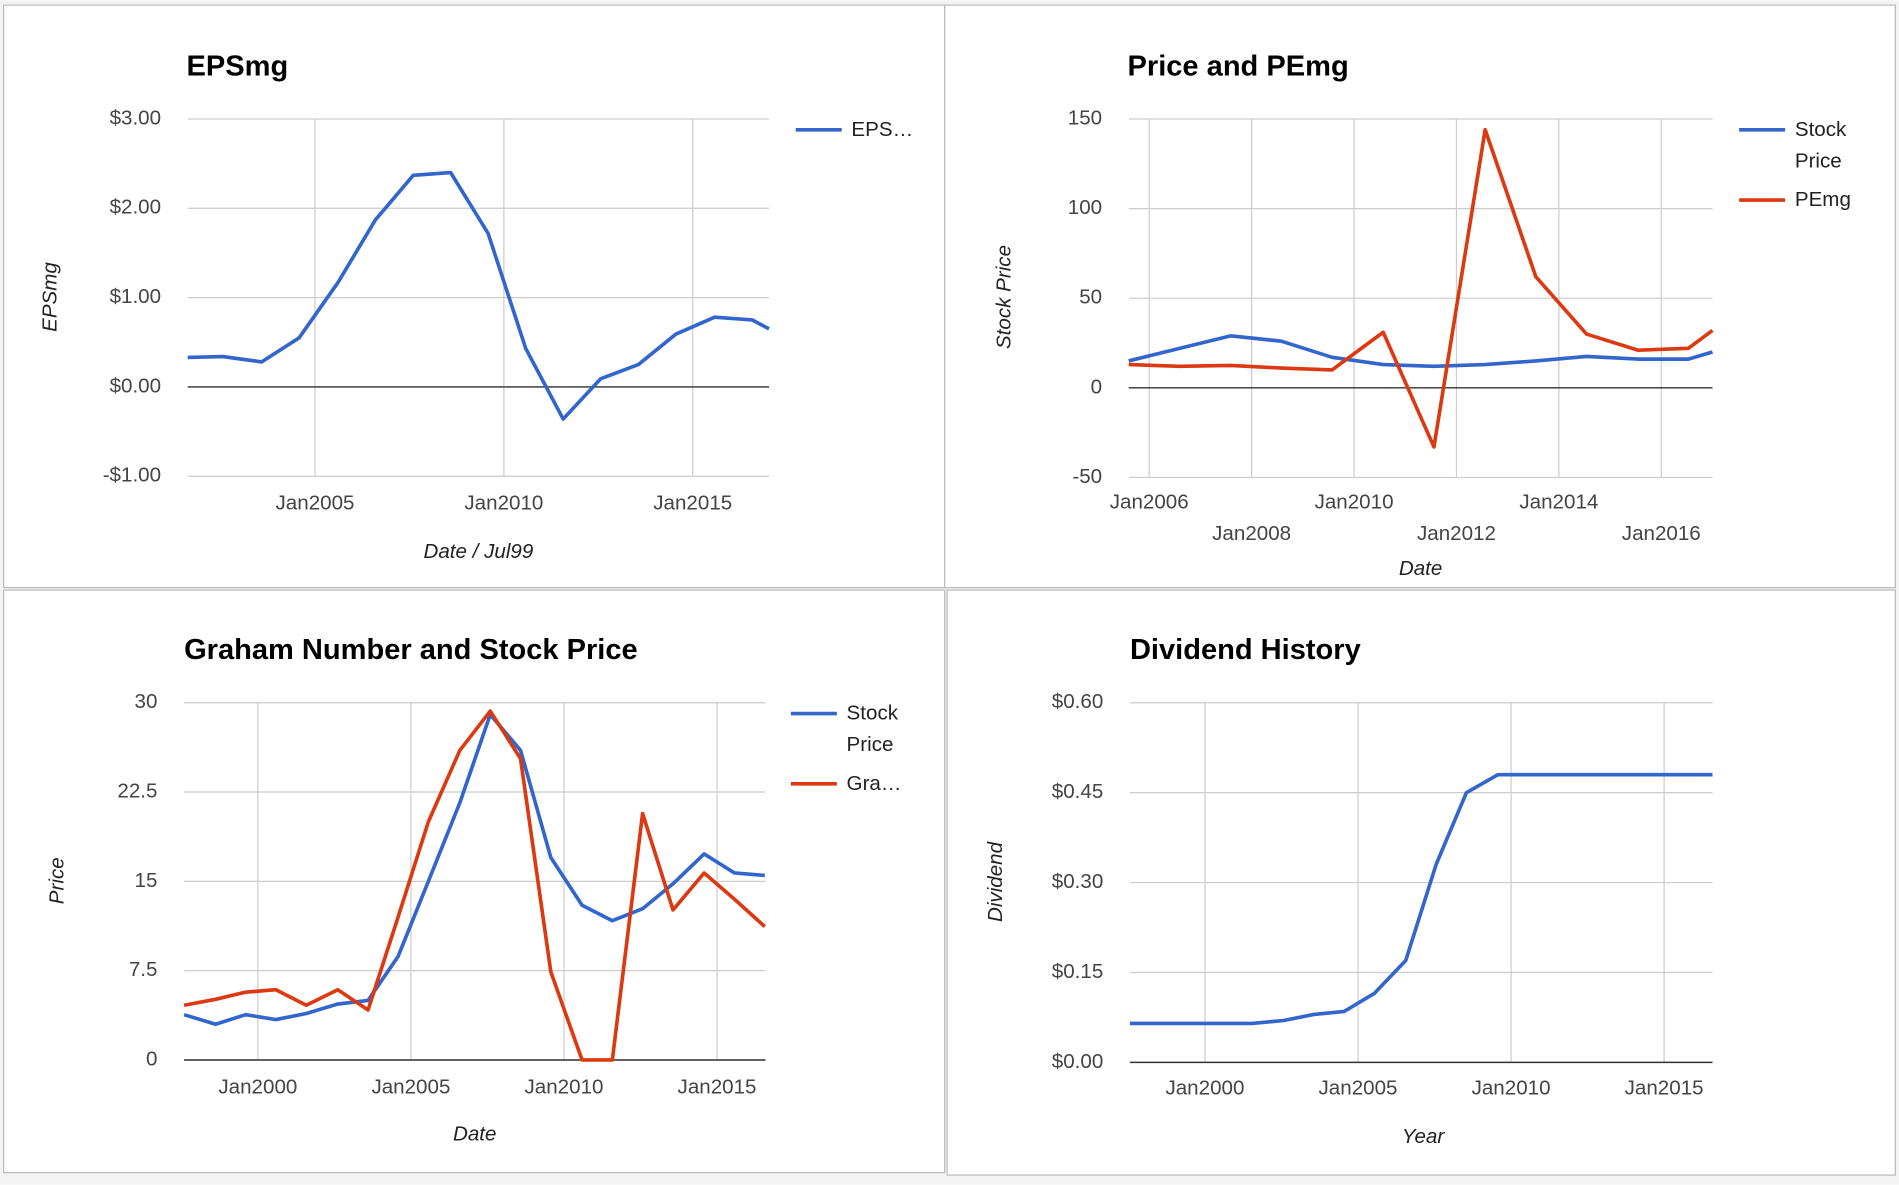 The height and width of the screenshot is (1185, 1899). Describe the element at coordinates (1149, 501) in the screenshot. I see `x-tick-label: Jan2006` at that location.